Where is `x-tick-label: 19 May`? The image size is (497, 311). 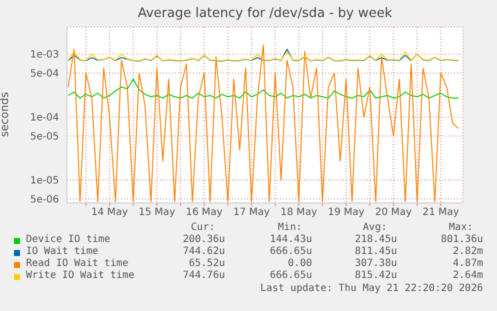 x-tick-label: 19 May is located at coordinates (346, 212).